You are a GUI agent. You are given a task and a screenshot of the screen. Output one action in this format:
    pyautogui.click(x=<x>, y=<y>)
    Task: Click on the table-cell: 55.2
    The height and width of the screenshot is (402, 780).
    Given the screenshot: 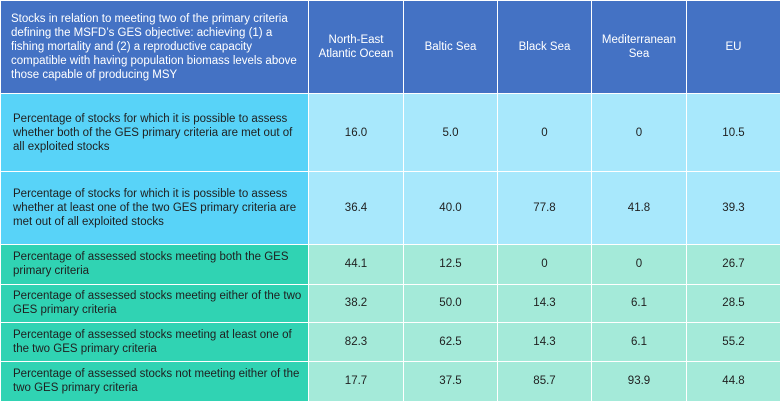 What is the action you would take?
    pyautogui.click(x=733, y=341)
    